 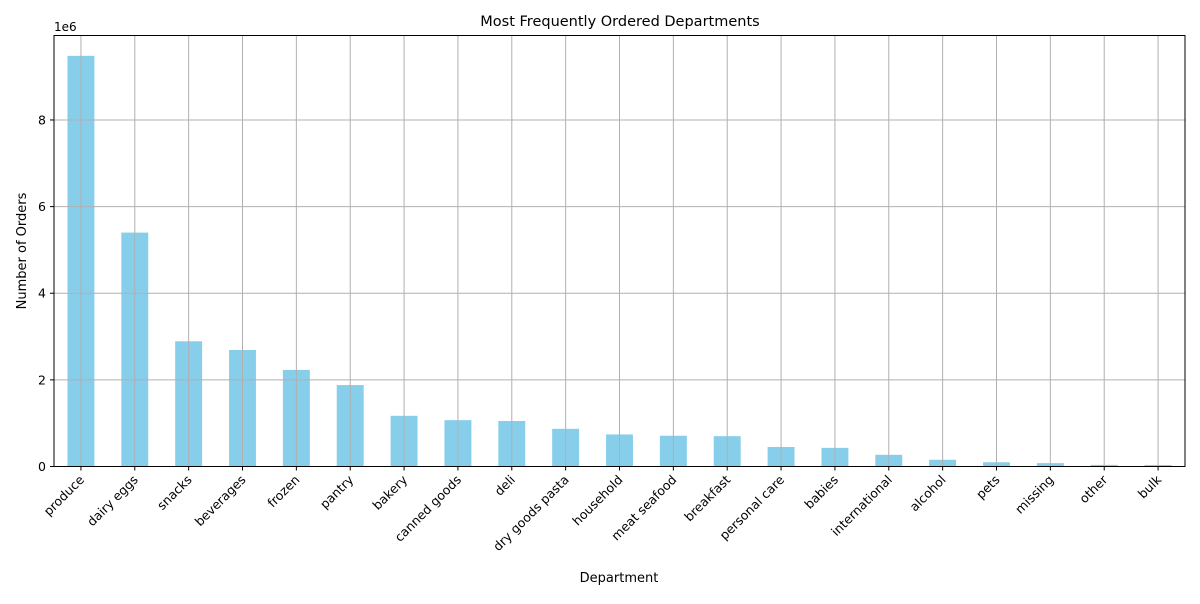 What do you see at coordinates (112, 500) in the screenshot?
I see `x-tick-label: dairy eggs` at bounding box center [112, 500].